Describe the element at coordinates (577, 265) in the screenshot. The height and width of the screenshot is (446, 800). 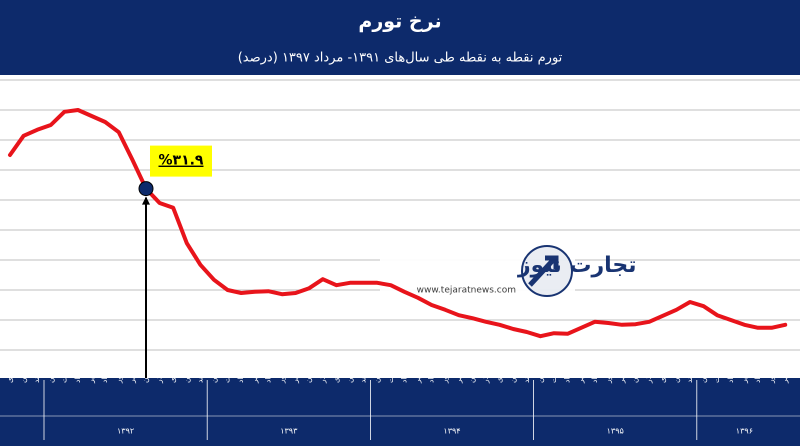
I see `watermark-title: تجارت نیوز` at that location.